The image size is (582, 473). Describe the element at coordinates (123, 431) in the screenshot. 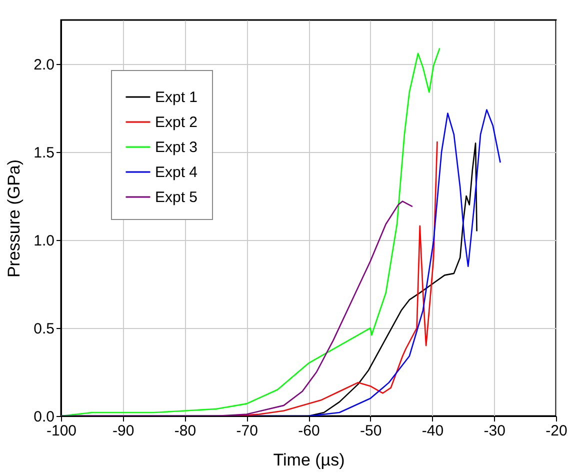

I see `x-tick-label: -90` at that location.